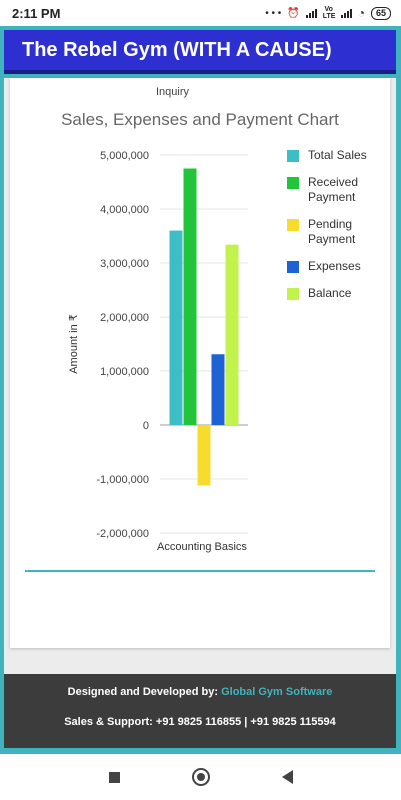 This screenshot has height=800, width=401. Describe the element at coordinates (200, 571) in the screenshot. I see `divider` at that location.